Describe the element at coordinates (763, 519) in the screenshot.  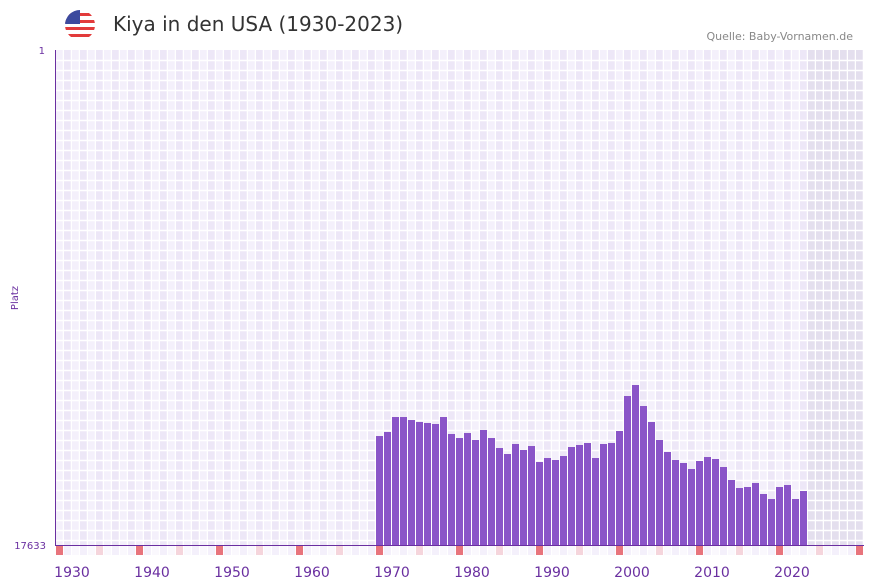
I see `bar-2018` at that location.